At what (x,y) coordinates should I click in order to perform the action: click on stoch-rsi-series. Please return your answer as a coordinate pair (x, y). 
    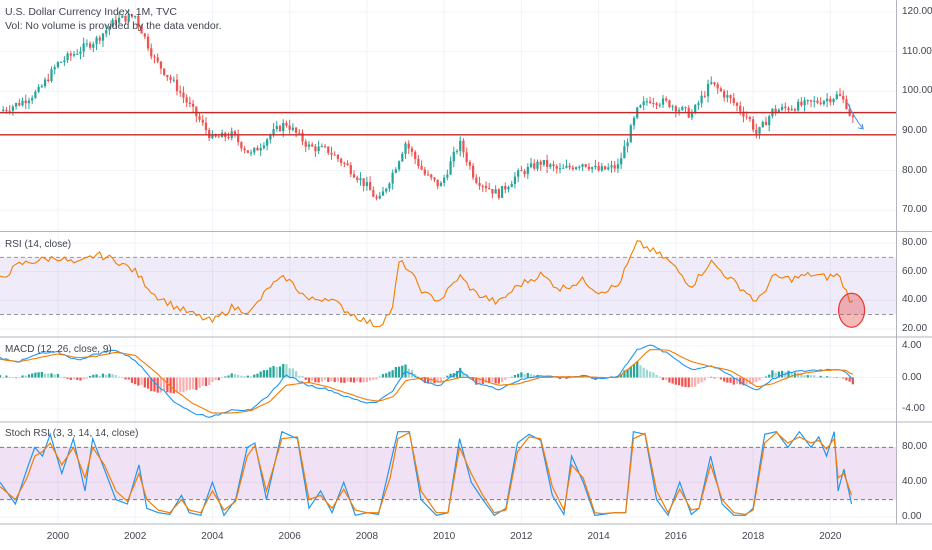
    Looking at the image, I should click on (426, 473).